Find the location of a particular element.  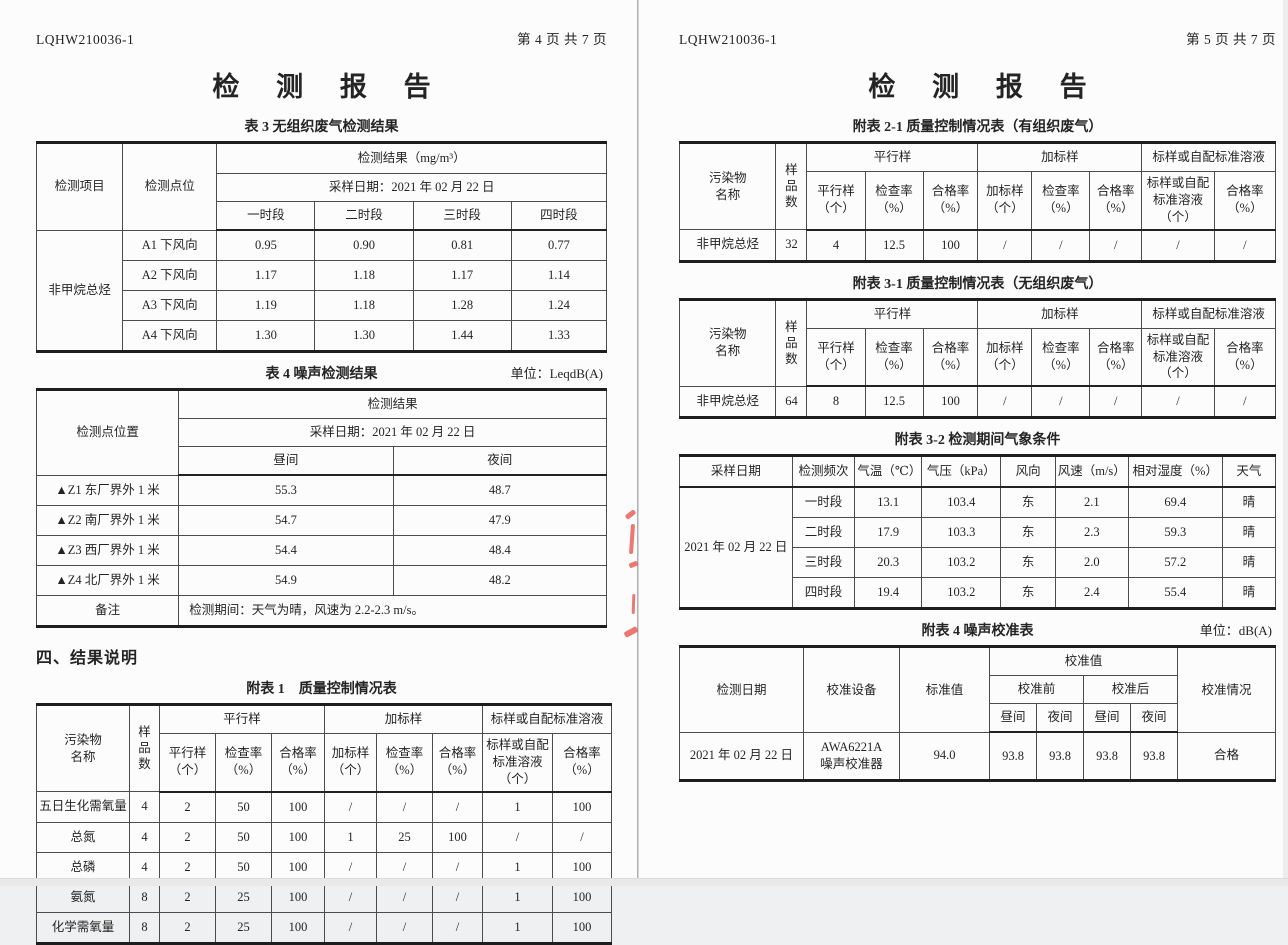

cell: 94.0 is located at coordinates (944, 756).